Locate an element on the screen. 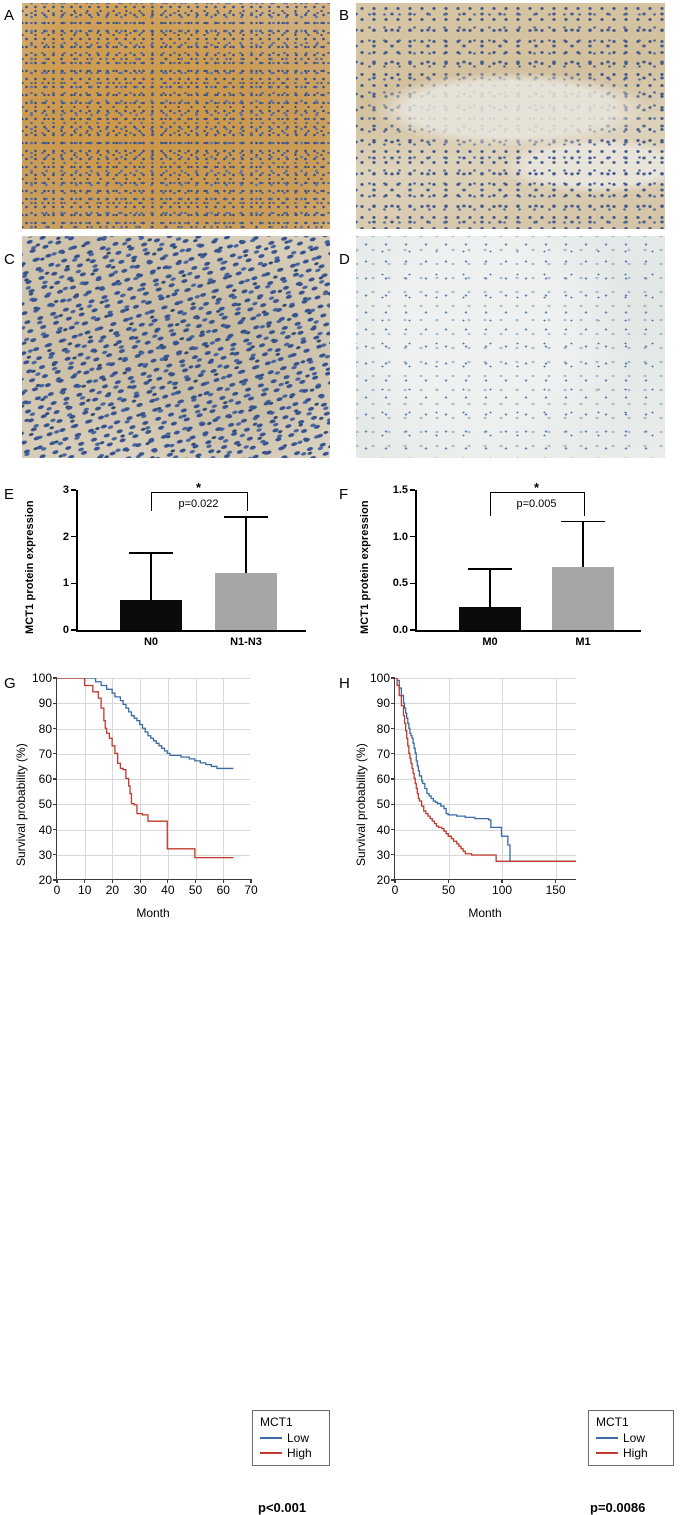  panel-g-gridlines is located at coordinates (153, 778).